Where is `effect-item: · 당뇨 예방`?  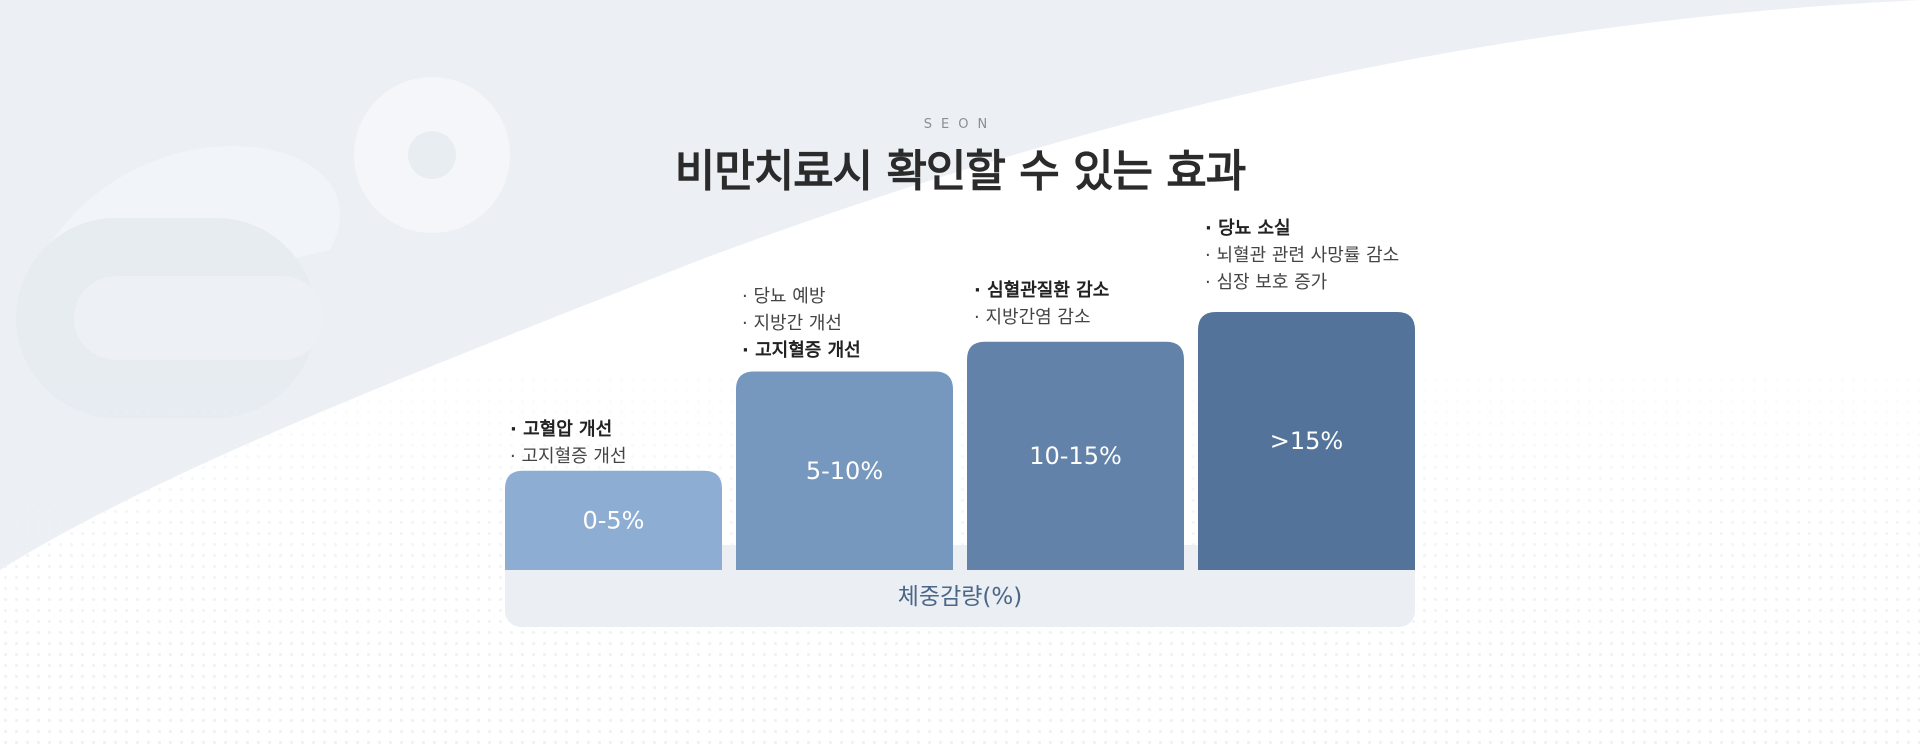 effect-item: · 당뇨 예방 is located at coordinates (784, 296).